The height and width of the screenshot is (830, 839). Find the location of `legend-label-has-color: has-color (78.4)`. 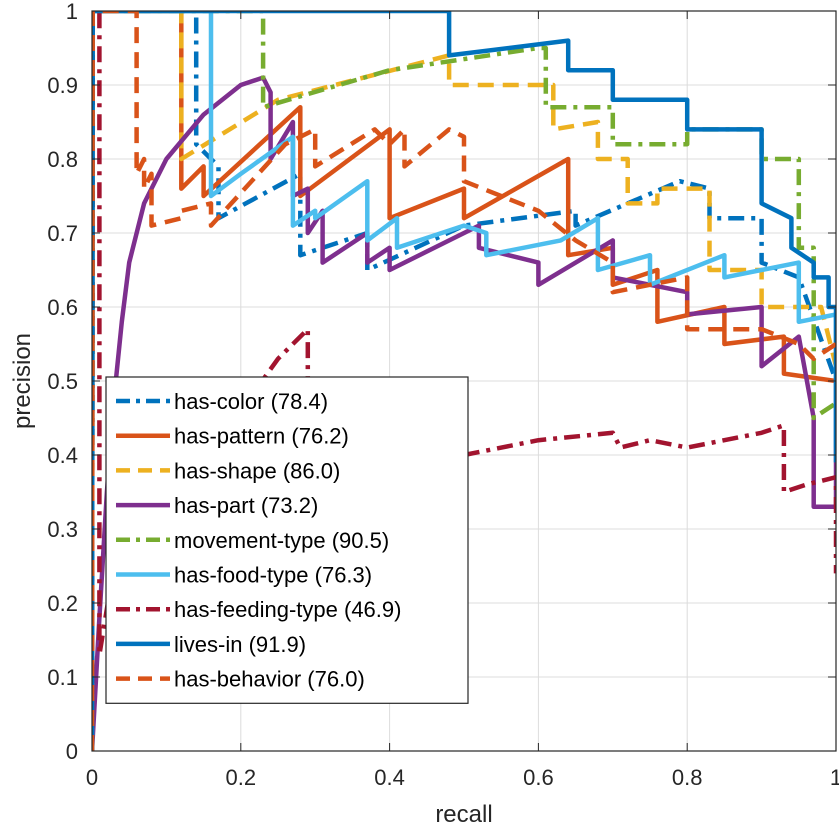

legend-label-has-color: has-color (78.4) is located at coordinates (251, 401).